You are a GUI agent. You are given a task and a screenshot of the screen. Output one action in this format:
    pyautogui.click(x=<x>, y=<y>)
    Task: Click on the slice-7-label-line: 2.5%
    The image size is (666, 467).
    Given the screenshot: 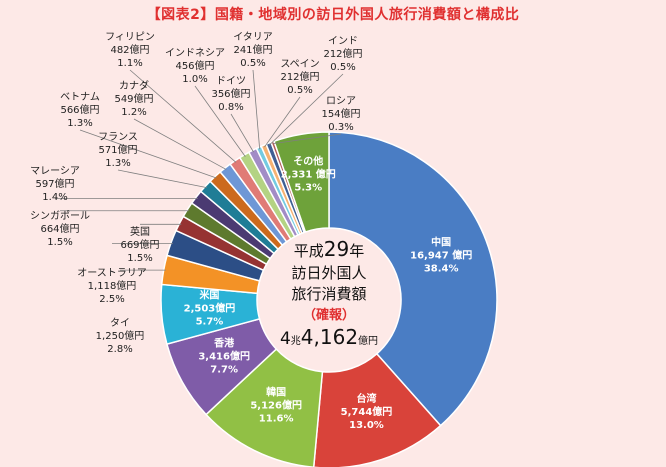 What is the action you would take?
    pyautogui.click(x=111, y=299)
    